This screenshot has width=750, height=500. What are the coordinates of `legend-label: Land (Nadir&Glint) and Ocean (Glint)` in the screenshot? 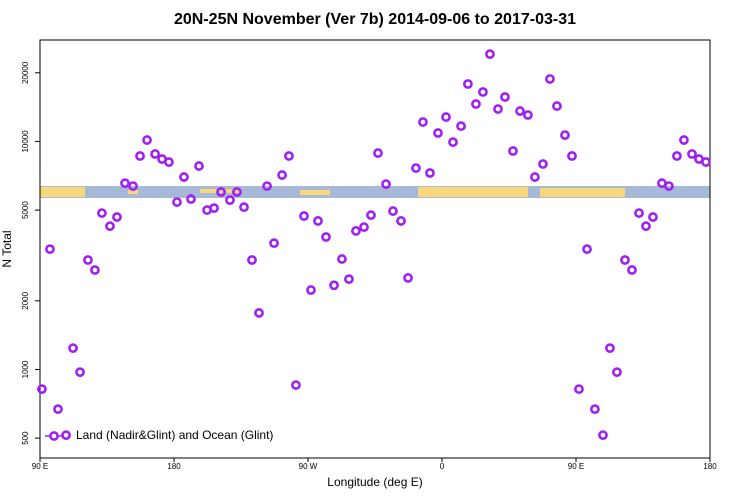 It's located at (174, 435).